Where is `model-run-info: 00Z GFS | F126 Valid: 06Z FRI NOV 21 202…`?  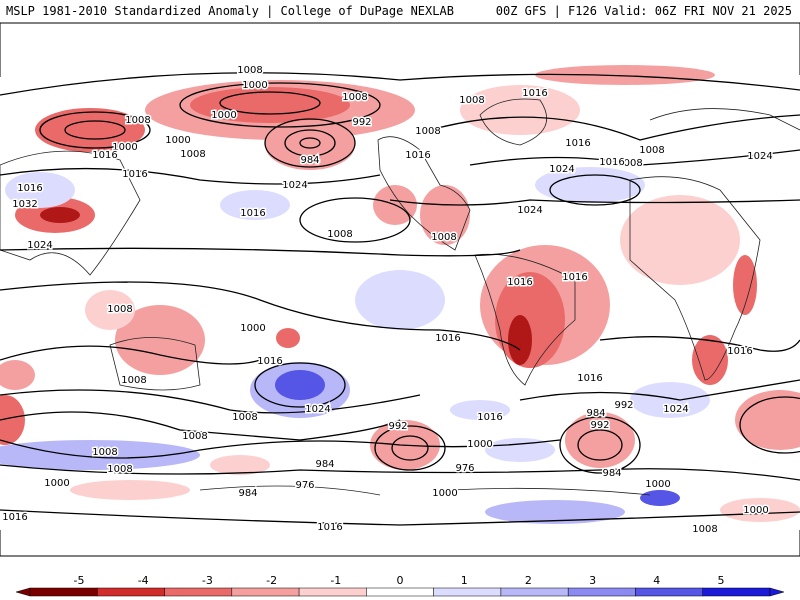
model-run-info: 00Z GFS | F126 Valid: 06Z FRI NOV 21 202… is located at coordinates (643, 11).